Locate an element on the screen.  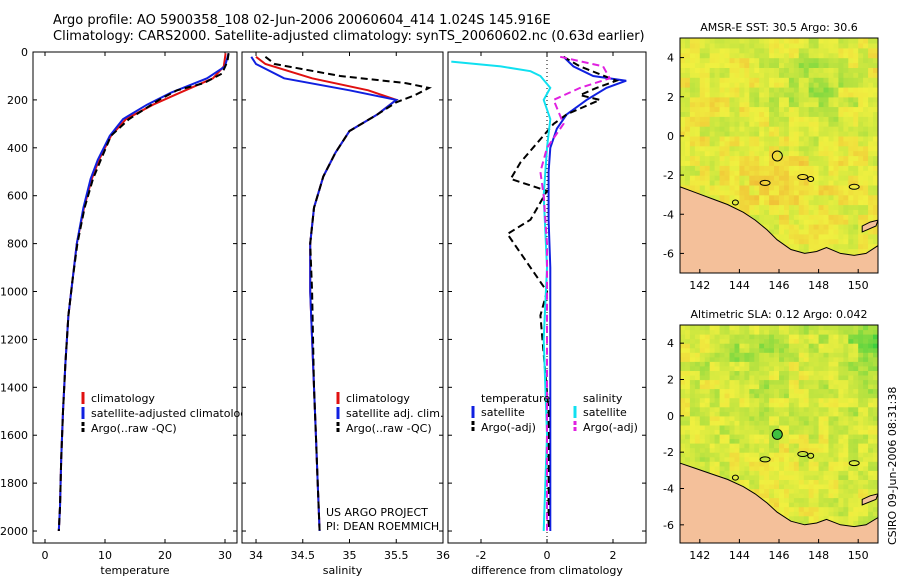
temperature-xlabel: temperature is located at coordinates (134, 570).